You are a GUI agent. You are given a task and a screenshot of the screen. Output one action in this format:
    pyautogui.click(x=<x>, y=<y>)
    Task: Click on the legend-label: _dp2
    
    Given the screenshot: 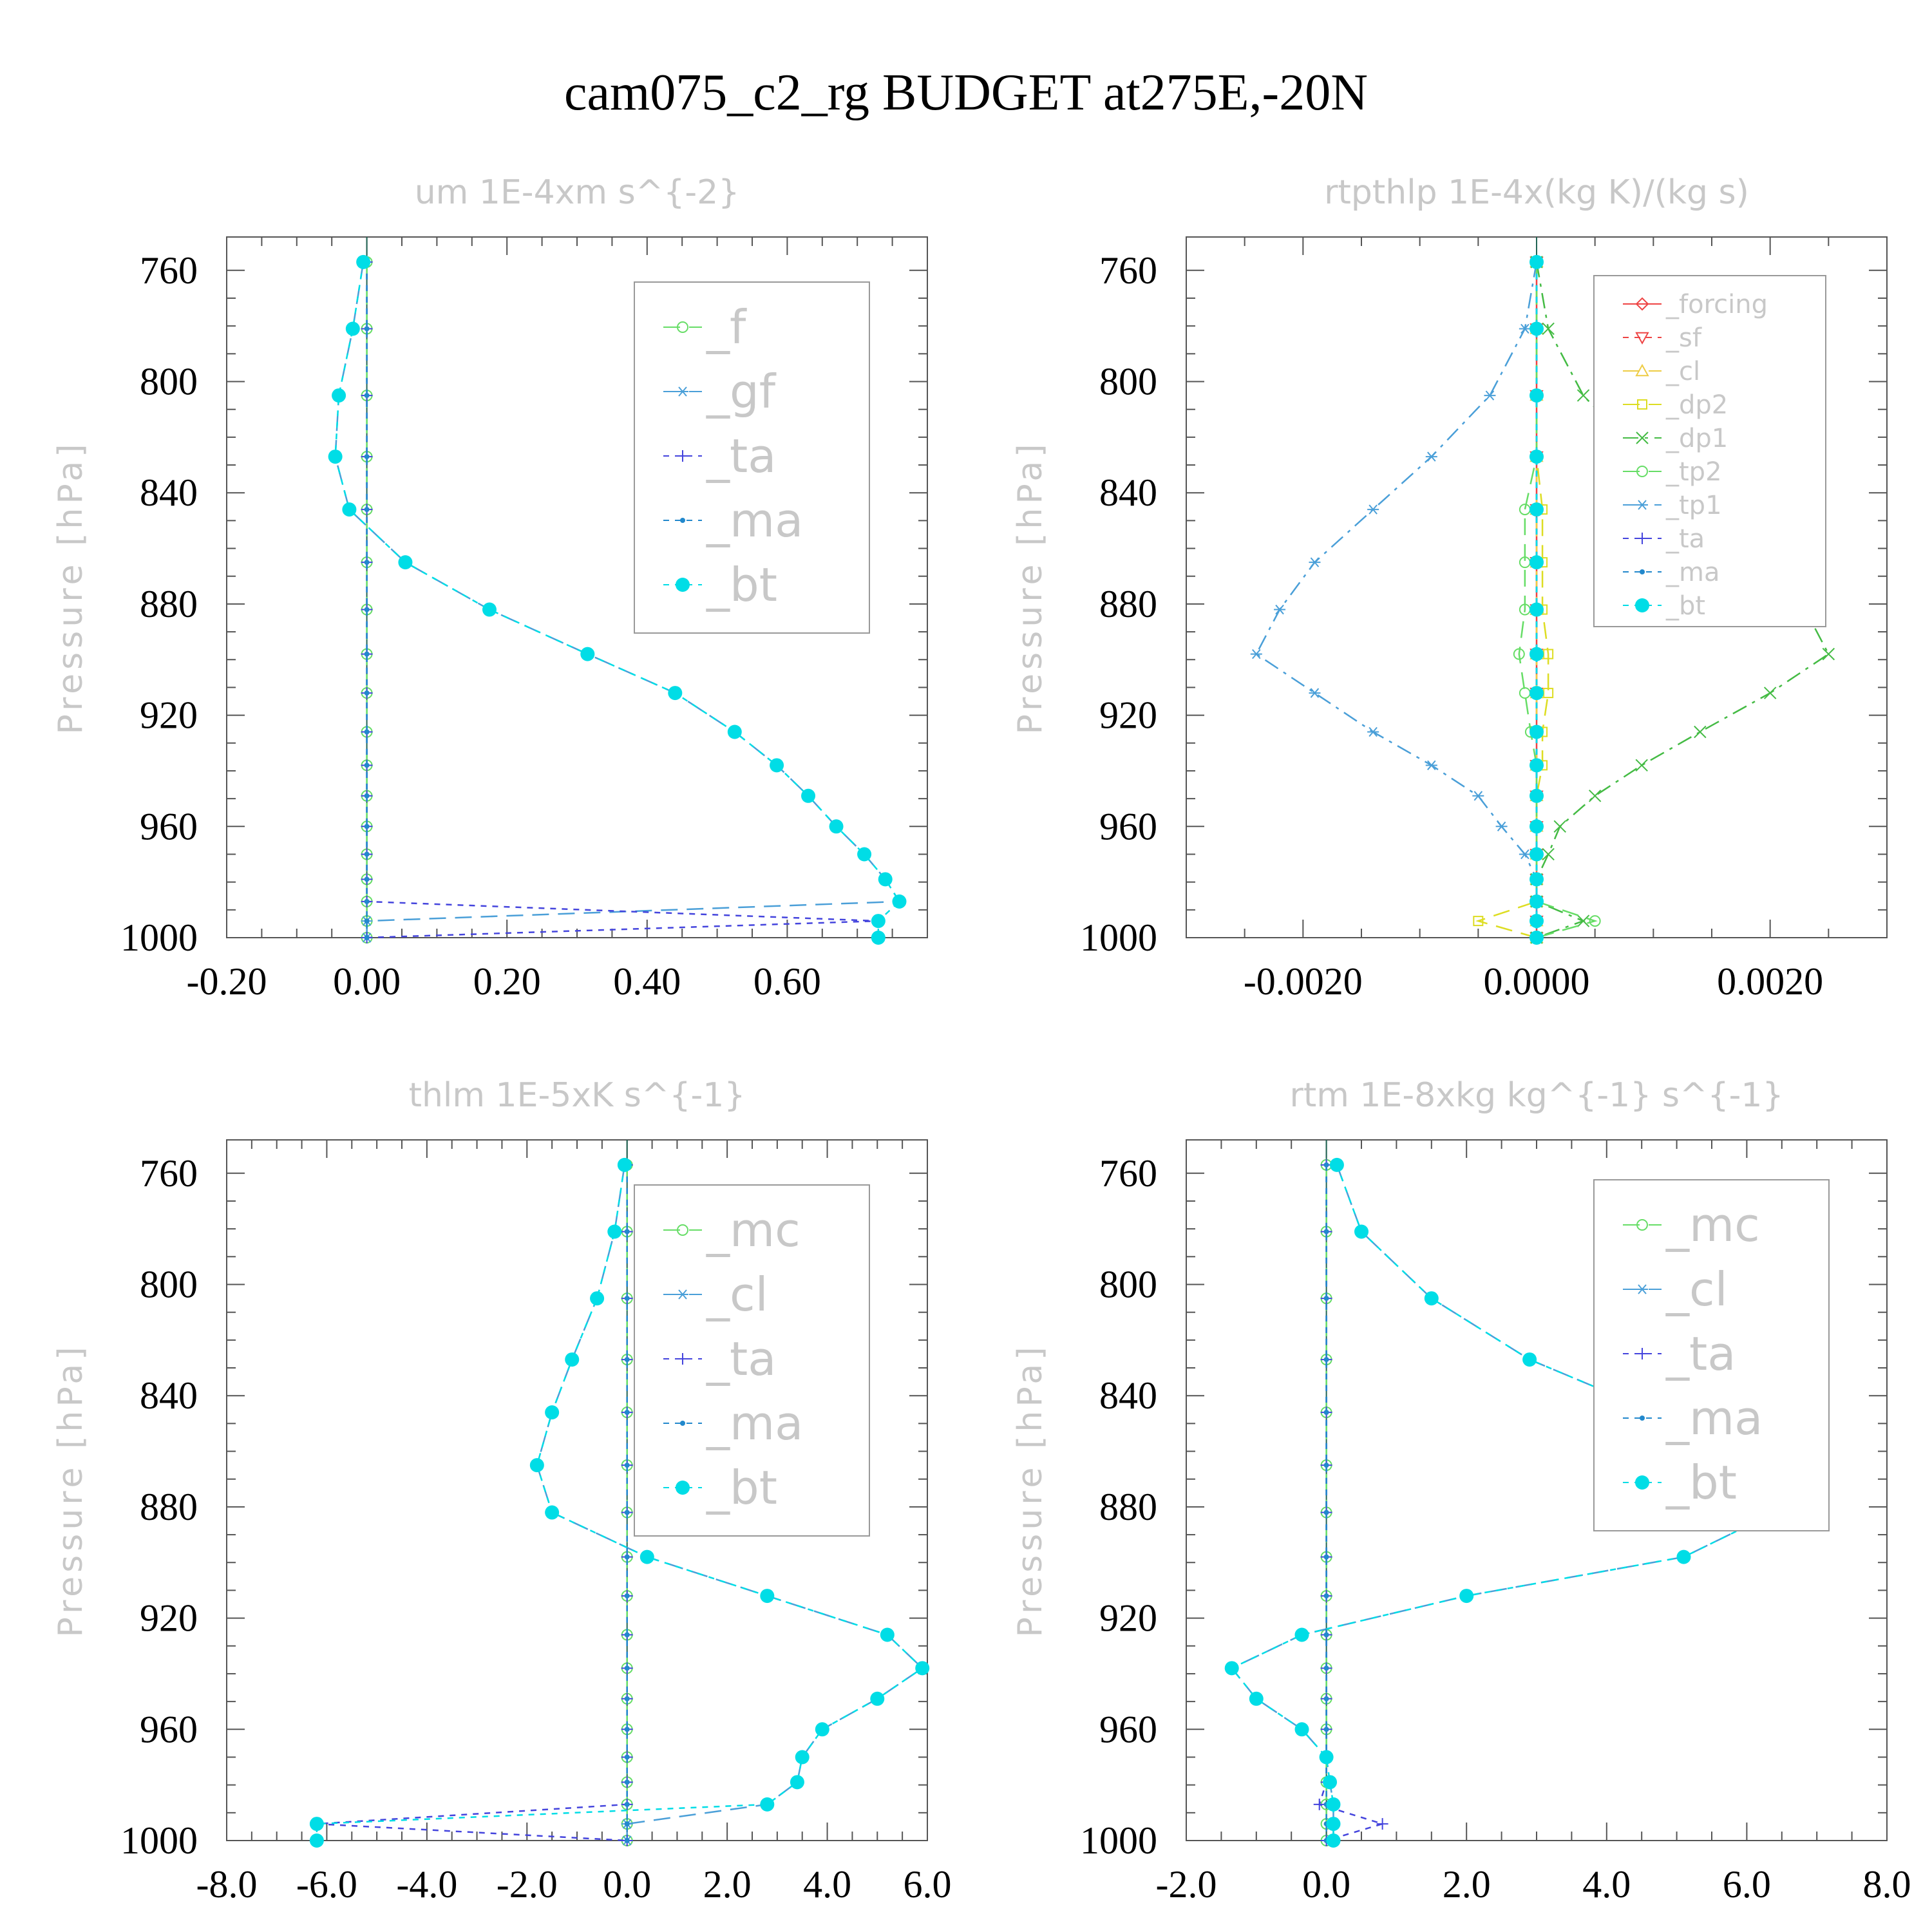 What is the action you would take?
    pyautogui.click(x=1696, y=405)
    